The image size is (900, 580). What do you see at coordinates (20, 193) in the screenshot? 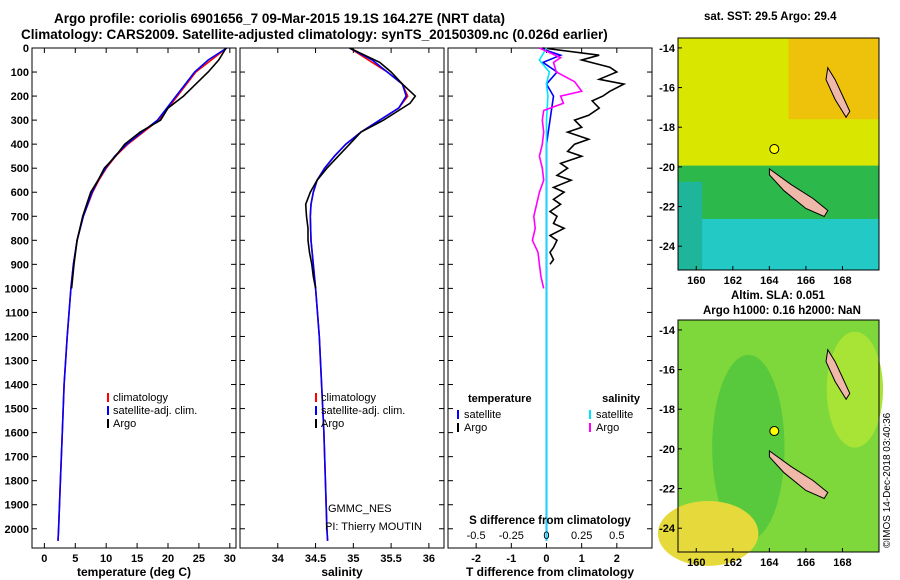
I see `ytick-label: 600` at bounding box center [20, 193].